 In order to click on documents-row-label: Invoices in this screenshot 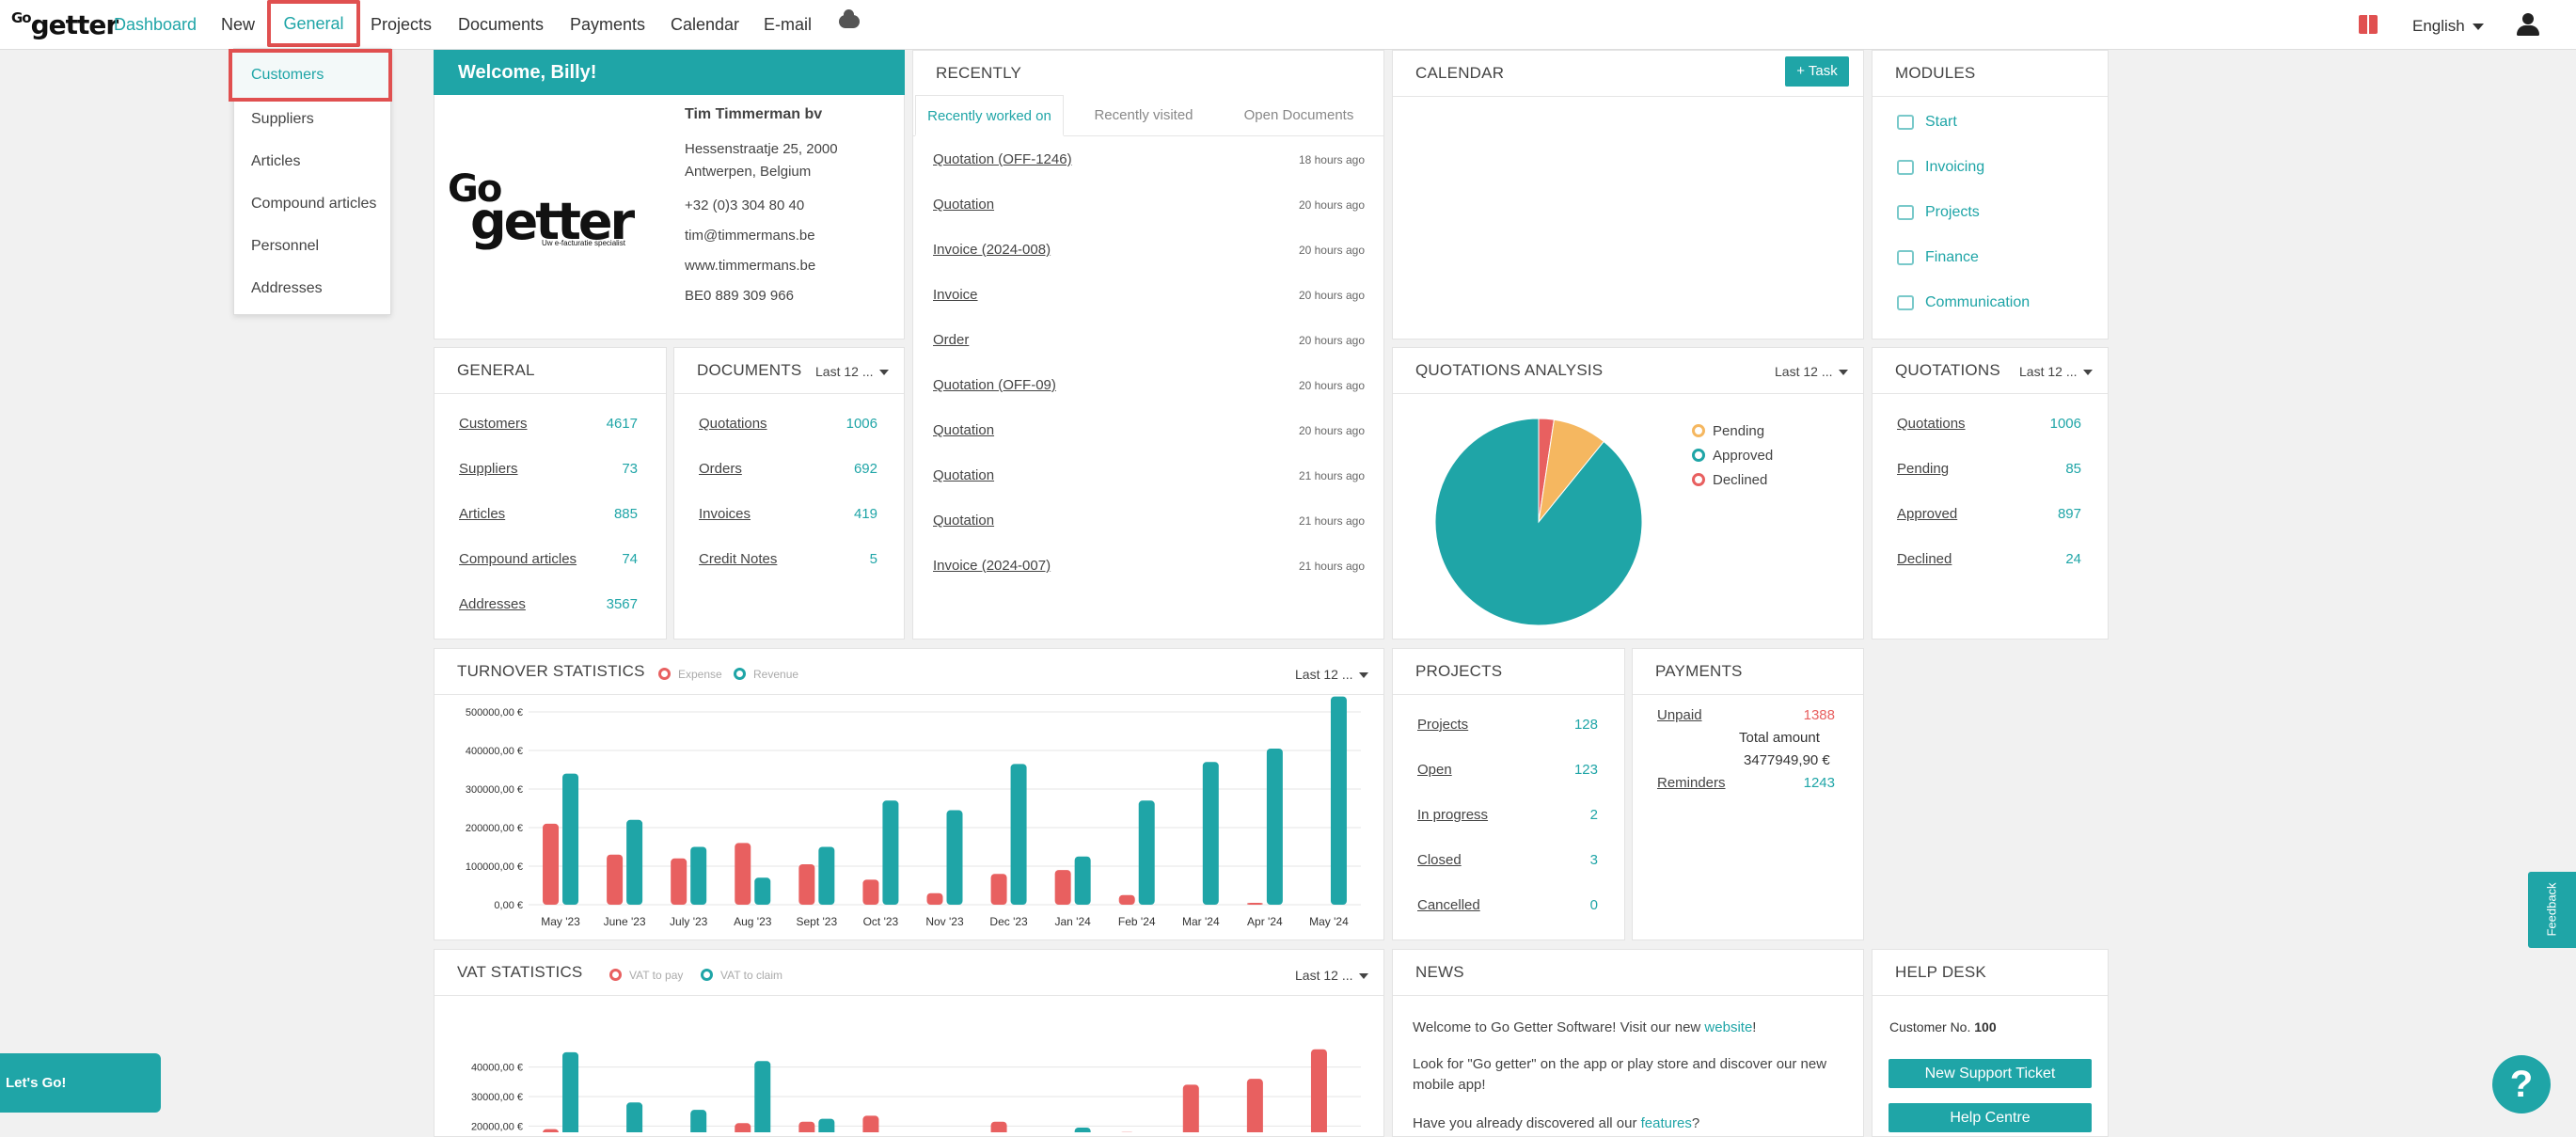, I will do `click(725, 514)`.